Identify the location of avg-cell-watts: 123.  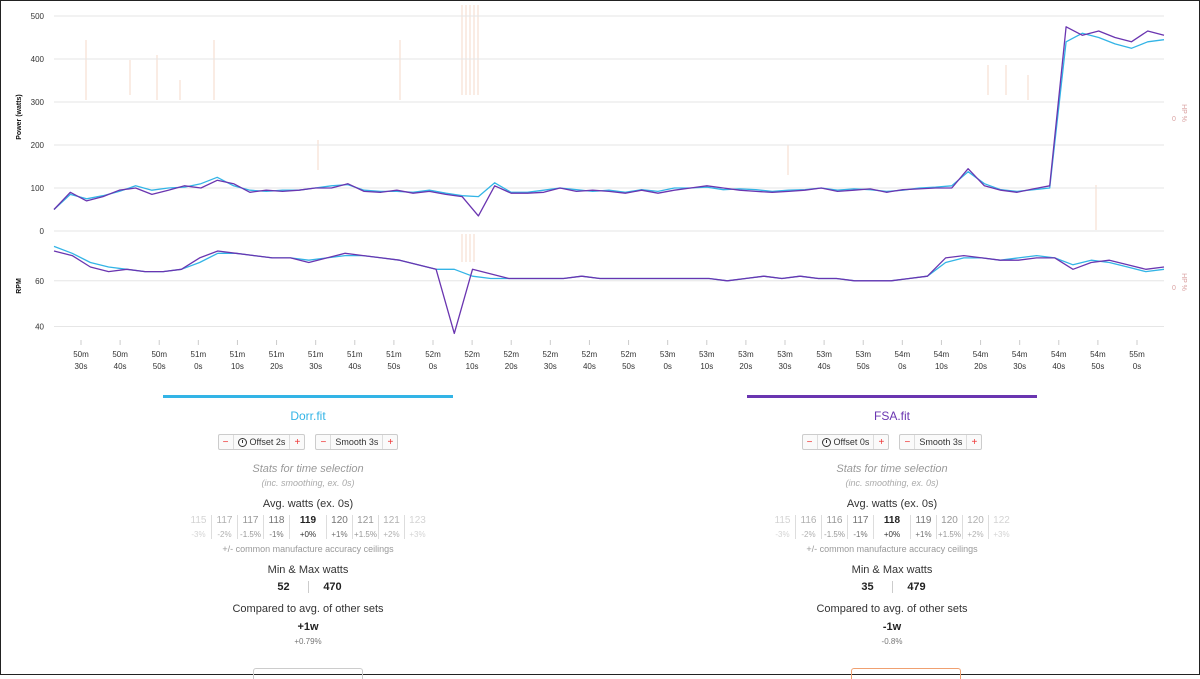
(417, 520).